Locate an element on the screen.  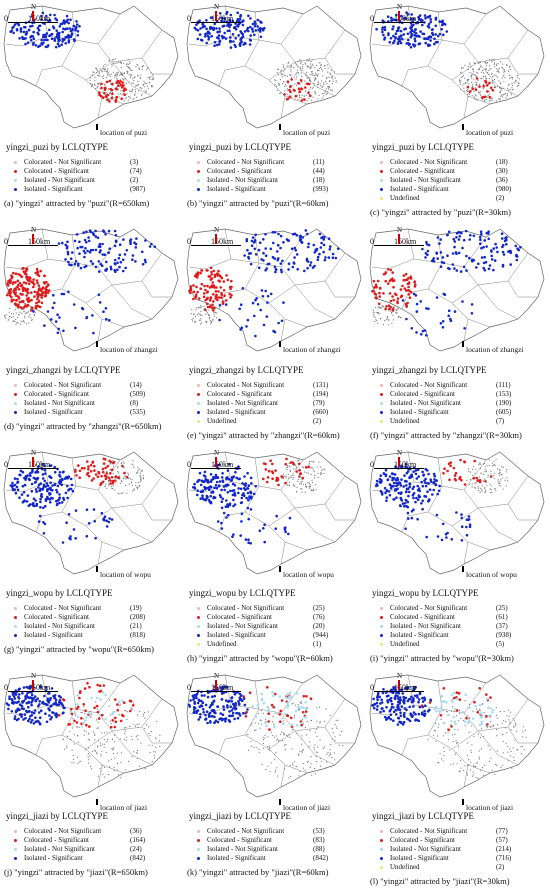
legend-label: Colocated - Not Significant is located at coordinates (429, 385).